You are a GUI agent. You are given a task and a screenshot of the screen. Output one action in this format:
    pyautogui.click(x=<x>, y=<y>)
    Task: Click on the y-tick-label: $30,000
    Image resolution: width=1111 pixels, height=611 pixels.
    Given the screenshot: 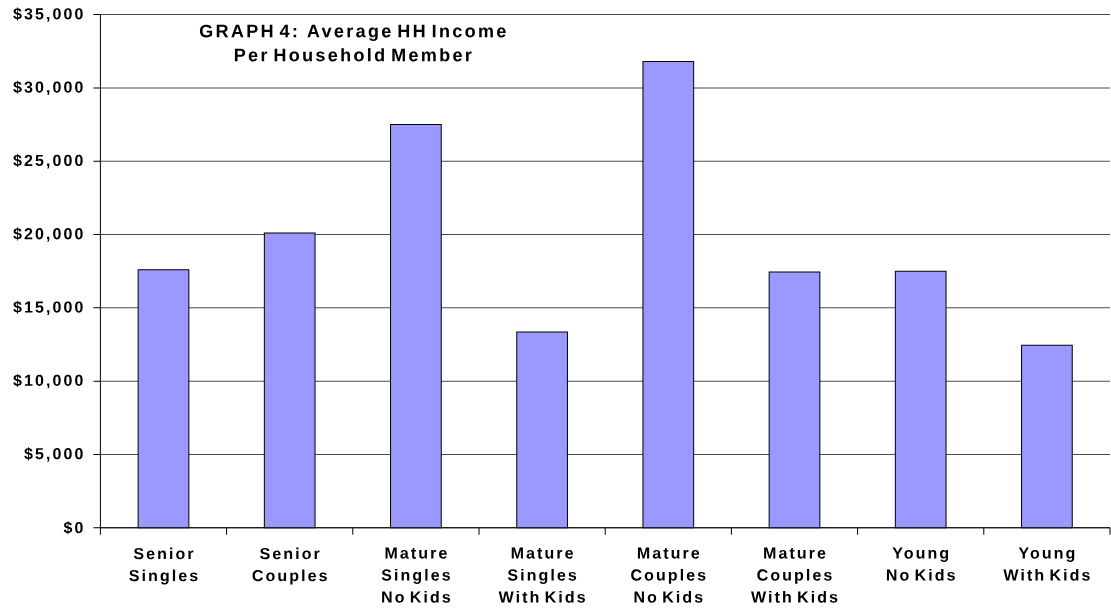 What is the action you would take?
    pyautogui.click(x=48, y=88)
    